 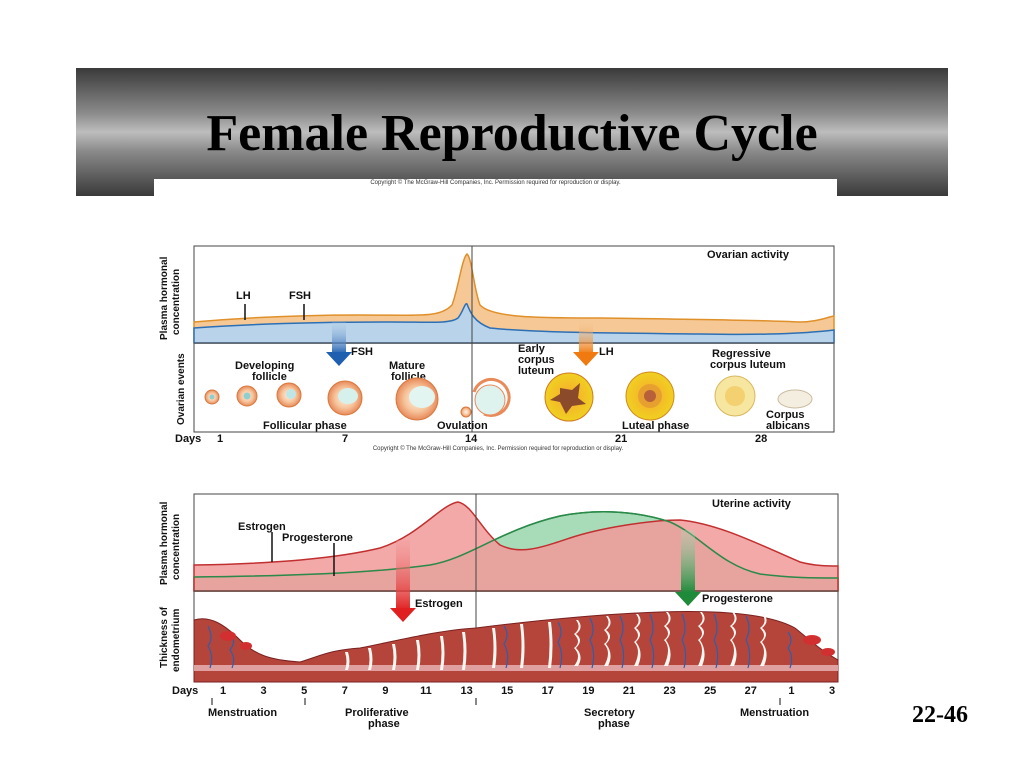 What do you see at coordinates (606, 352) in the screenshot?
I see `lh-arrow-label: LH` at bounding box center [606, 352].